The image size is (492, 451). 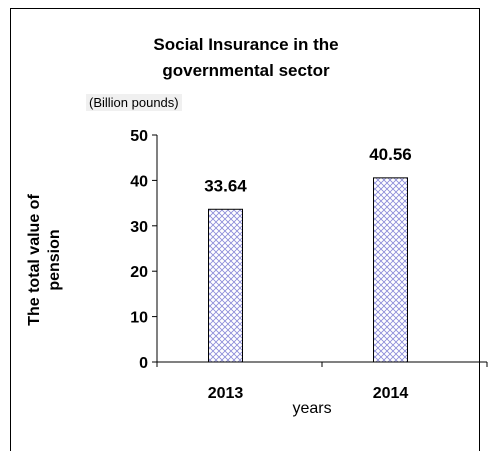 I want to click on y-tick-label: 40, so click(x=139, y=181).